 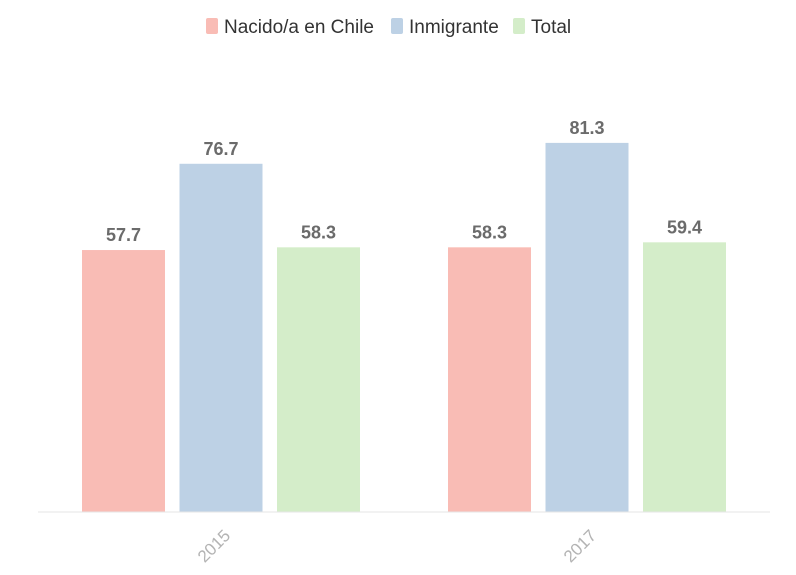 What do you see at coordinates (586, 128) in the screenshot?
I see `value-label-2017-1: 81.3` at bounding box center [586, 128].